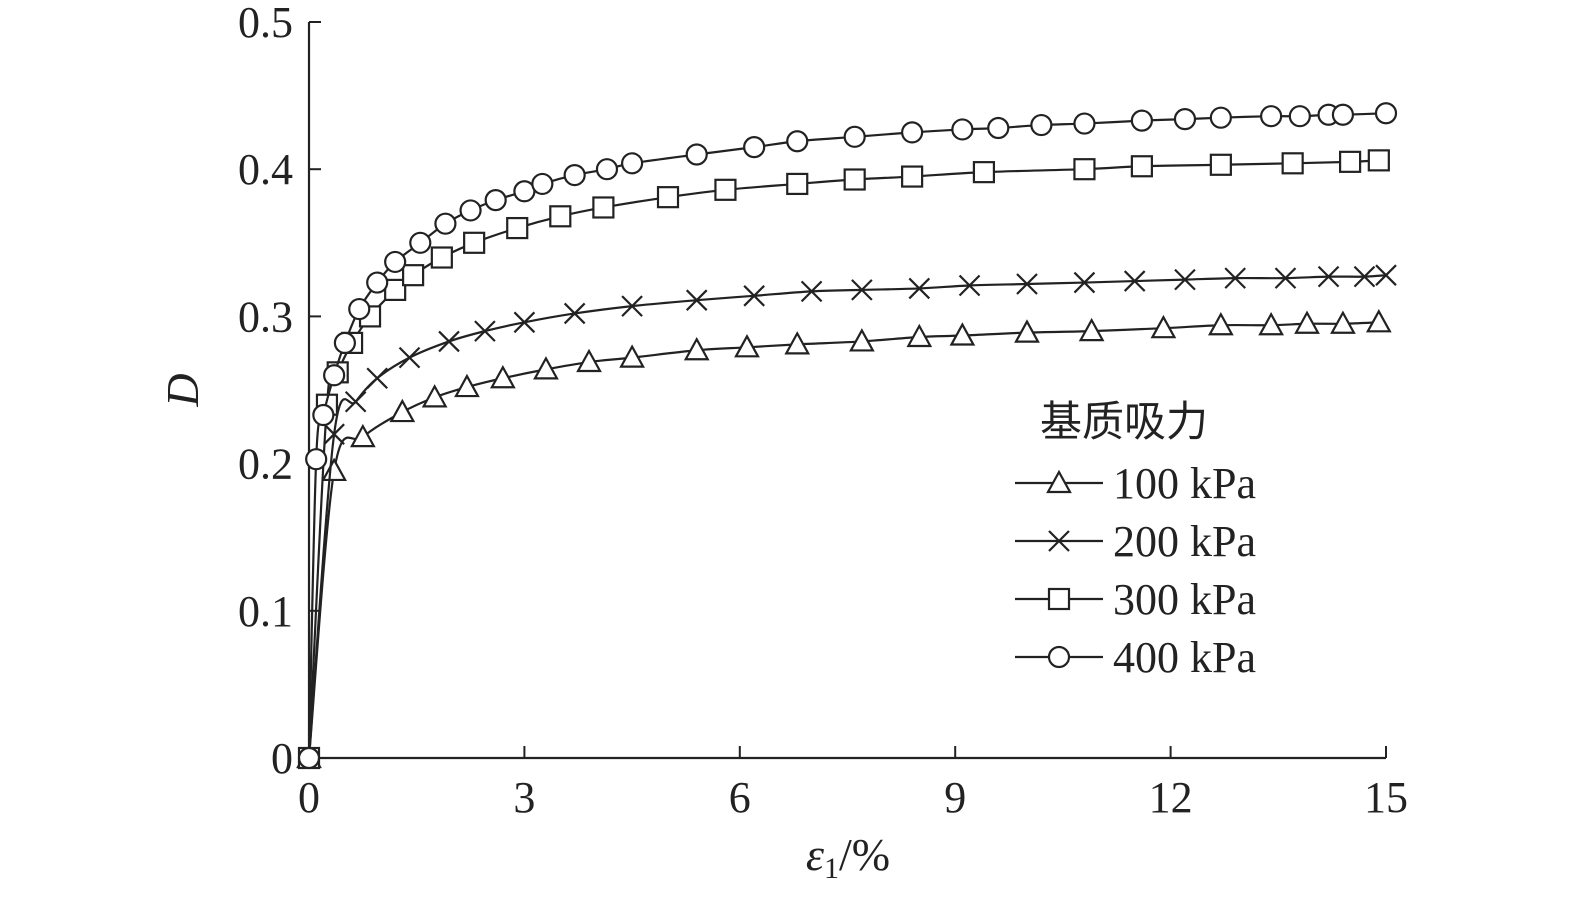 The height and width of the screenshot is (898, 1575). I want to click on x-tick-label: 6, so click(740, 797).